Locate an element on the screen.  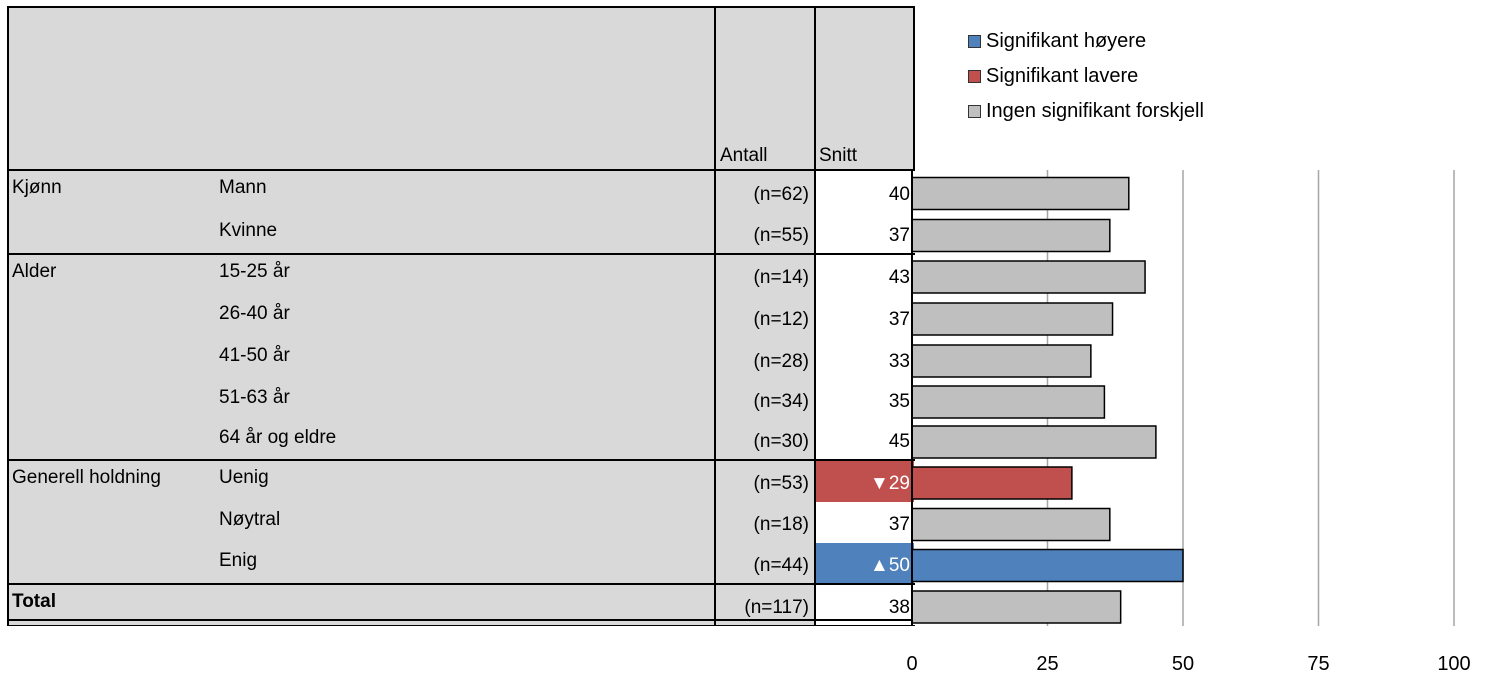
row-category-label: 41-50 år is located at coordinates (254, 355).